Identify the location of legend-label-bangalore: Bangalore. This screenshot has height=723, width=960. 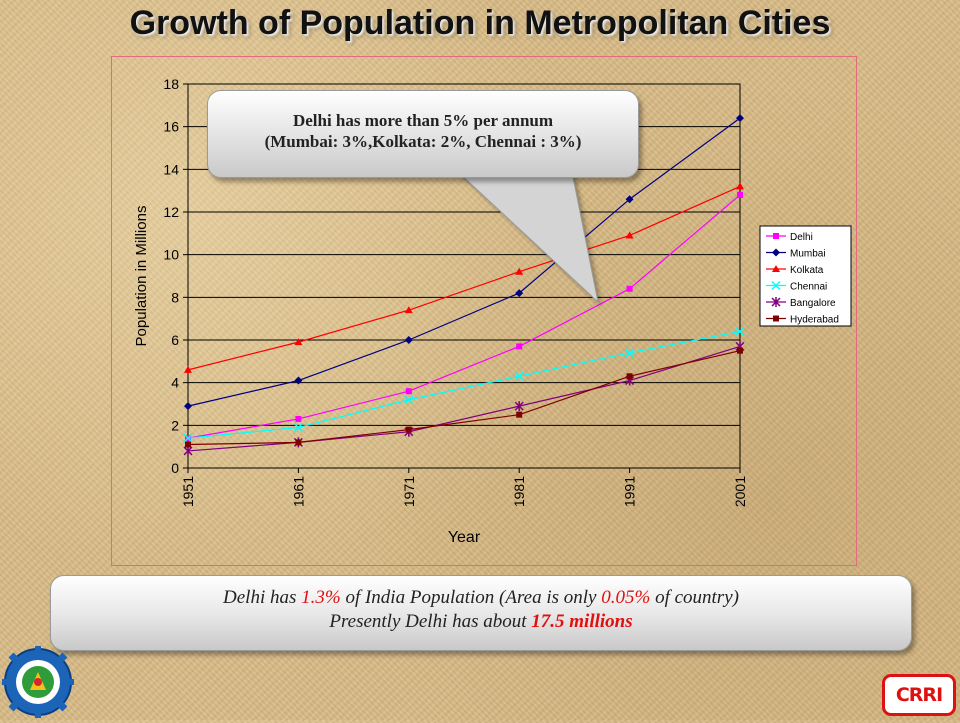
(813, 303).